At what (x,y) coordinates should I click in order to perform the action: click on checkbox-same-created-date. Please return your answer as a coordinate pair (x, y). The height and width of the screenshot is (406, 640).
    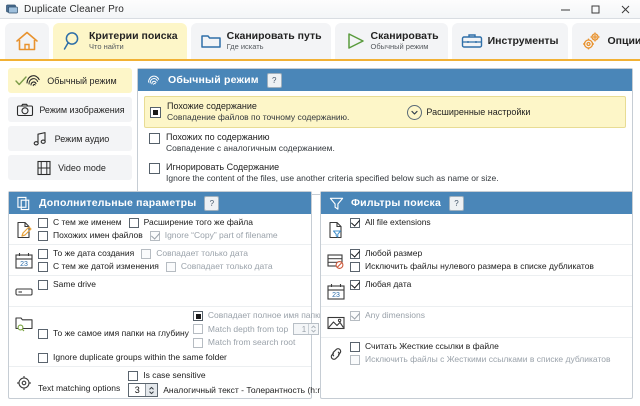
    Looking at the image, I should click on (43, 253).